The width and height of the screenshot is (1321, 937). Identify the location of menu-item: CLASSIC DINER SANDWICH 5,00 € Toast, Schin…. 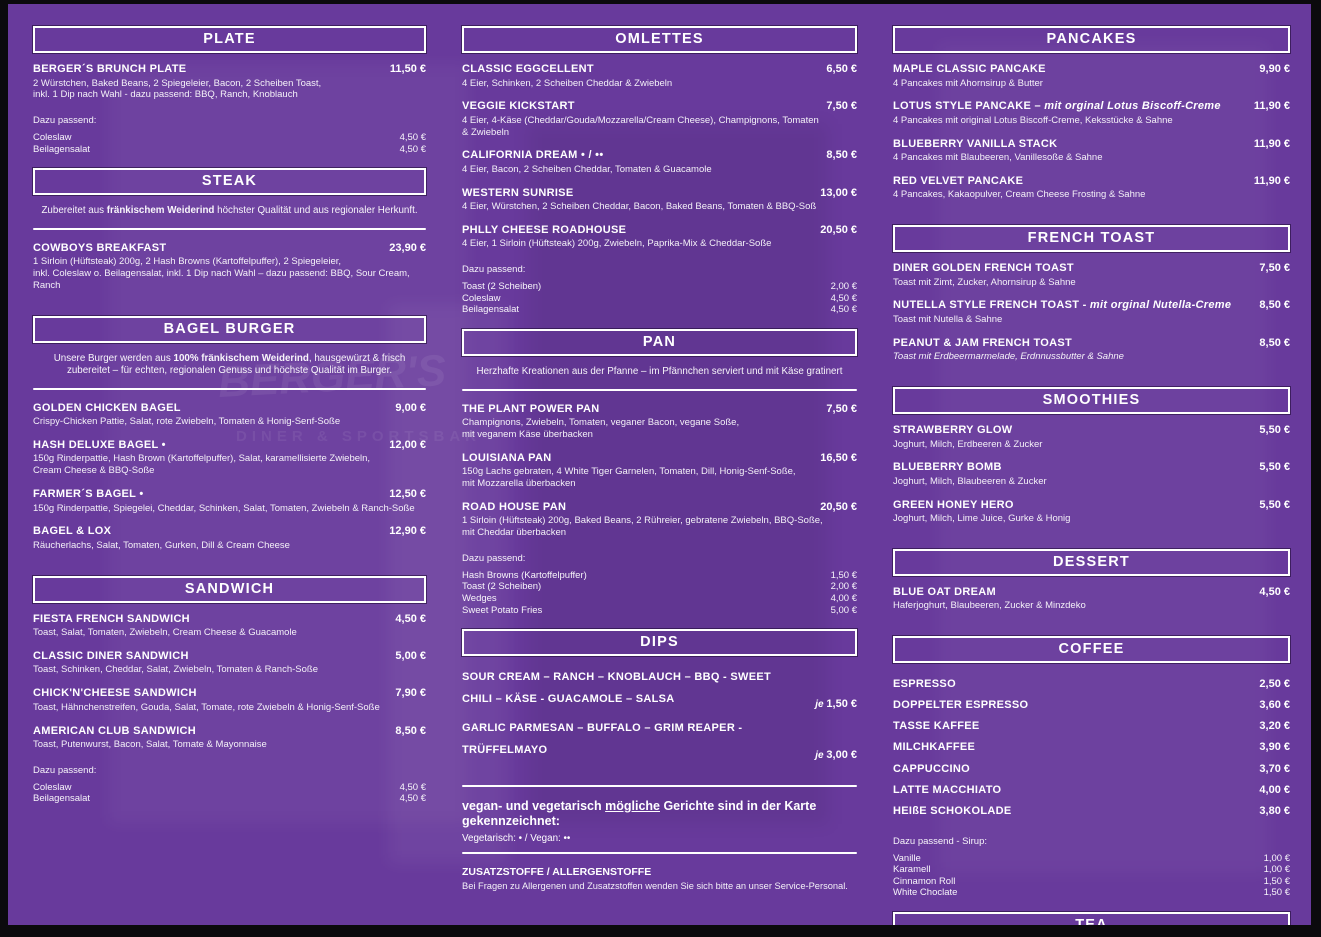
(229, 663).